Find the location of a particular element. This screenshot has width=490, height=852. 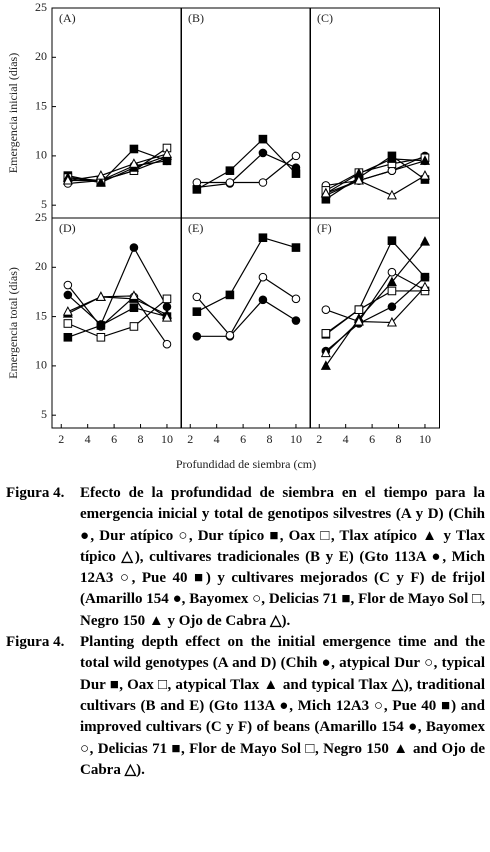

panel-label: (D) is located at coordinates (67, 228).